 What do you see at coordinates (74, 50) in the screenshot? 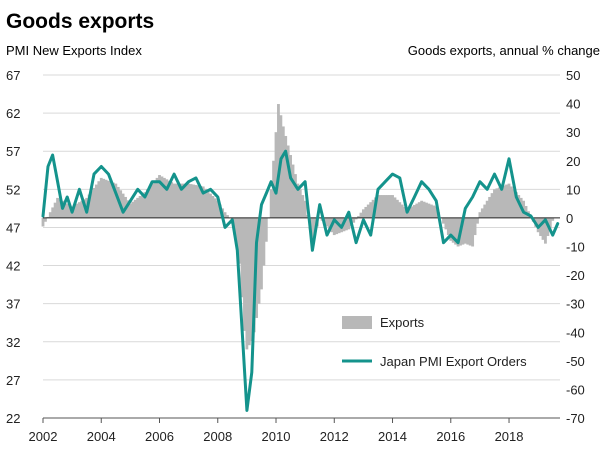
I see `left-axis-title: PMI New Exports Index` at bounding box center [74, 50].